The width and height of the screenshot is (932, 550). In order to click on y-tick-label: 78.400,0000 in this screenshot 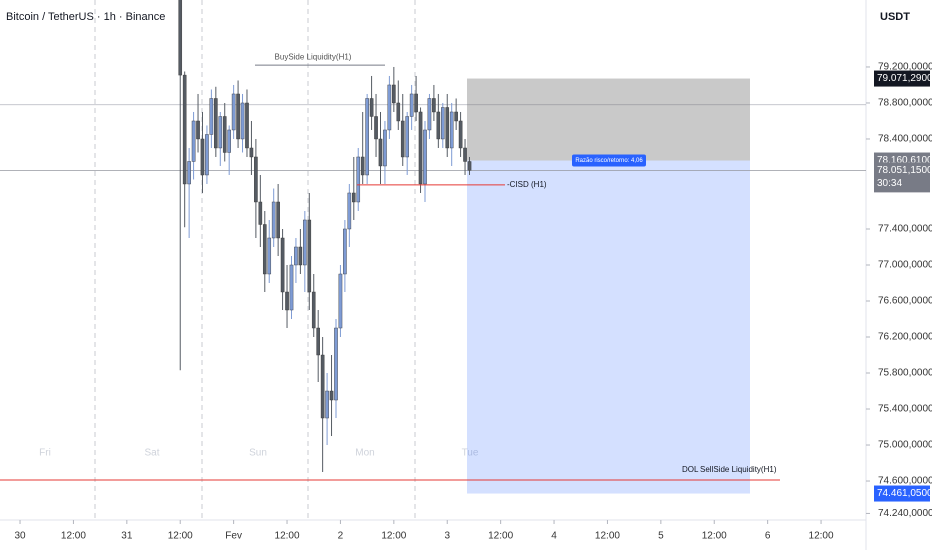, I will do `click(905, 139)`.